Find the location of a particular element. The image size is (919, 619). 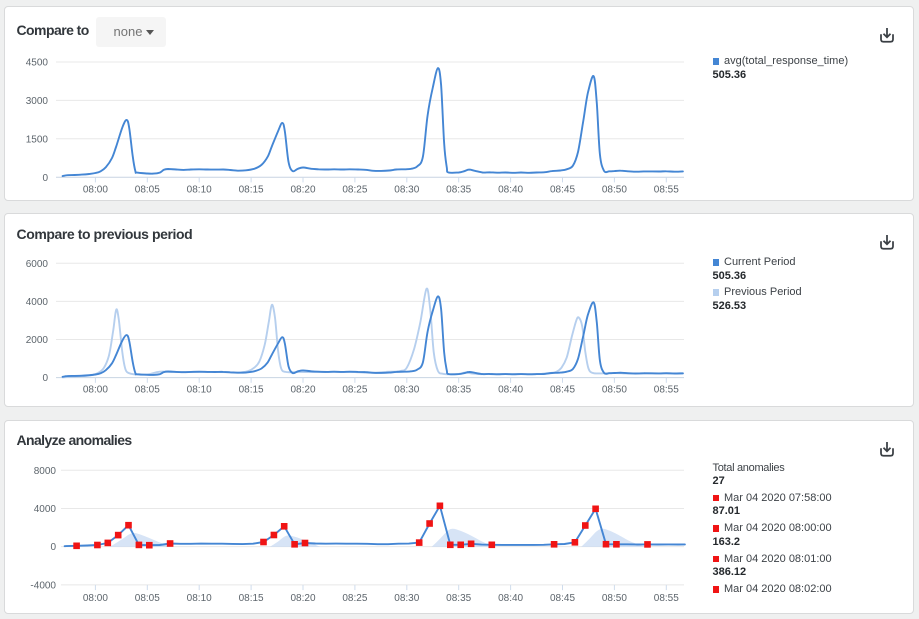

svg-text: 2000 is located at coordinates (37, 340).